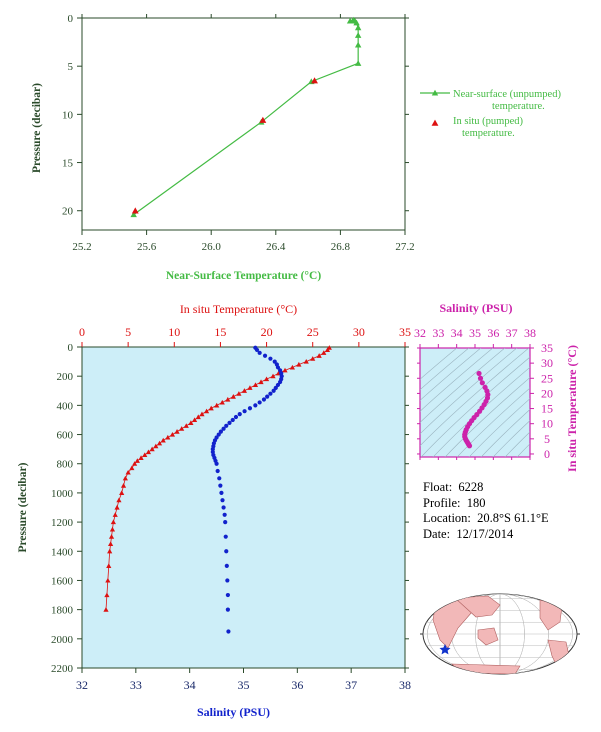 The image size is (601, 732). I want to click on float-location-star-icon, so click(445, 649).